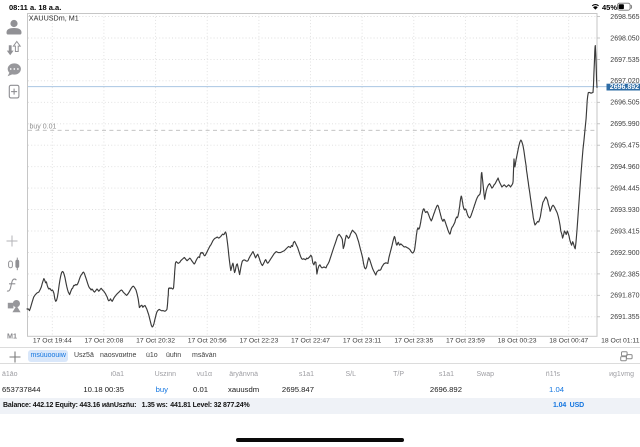 This screenshot has height=447, width=640. What do you see at coordinates (54, 18) in the screenshot?
I see `svg-text: XAUUSDm, M1` at bounding box center [54, 18].